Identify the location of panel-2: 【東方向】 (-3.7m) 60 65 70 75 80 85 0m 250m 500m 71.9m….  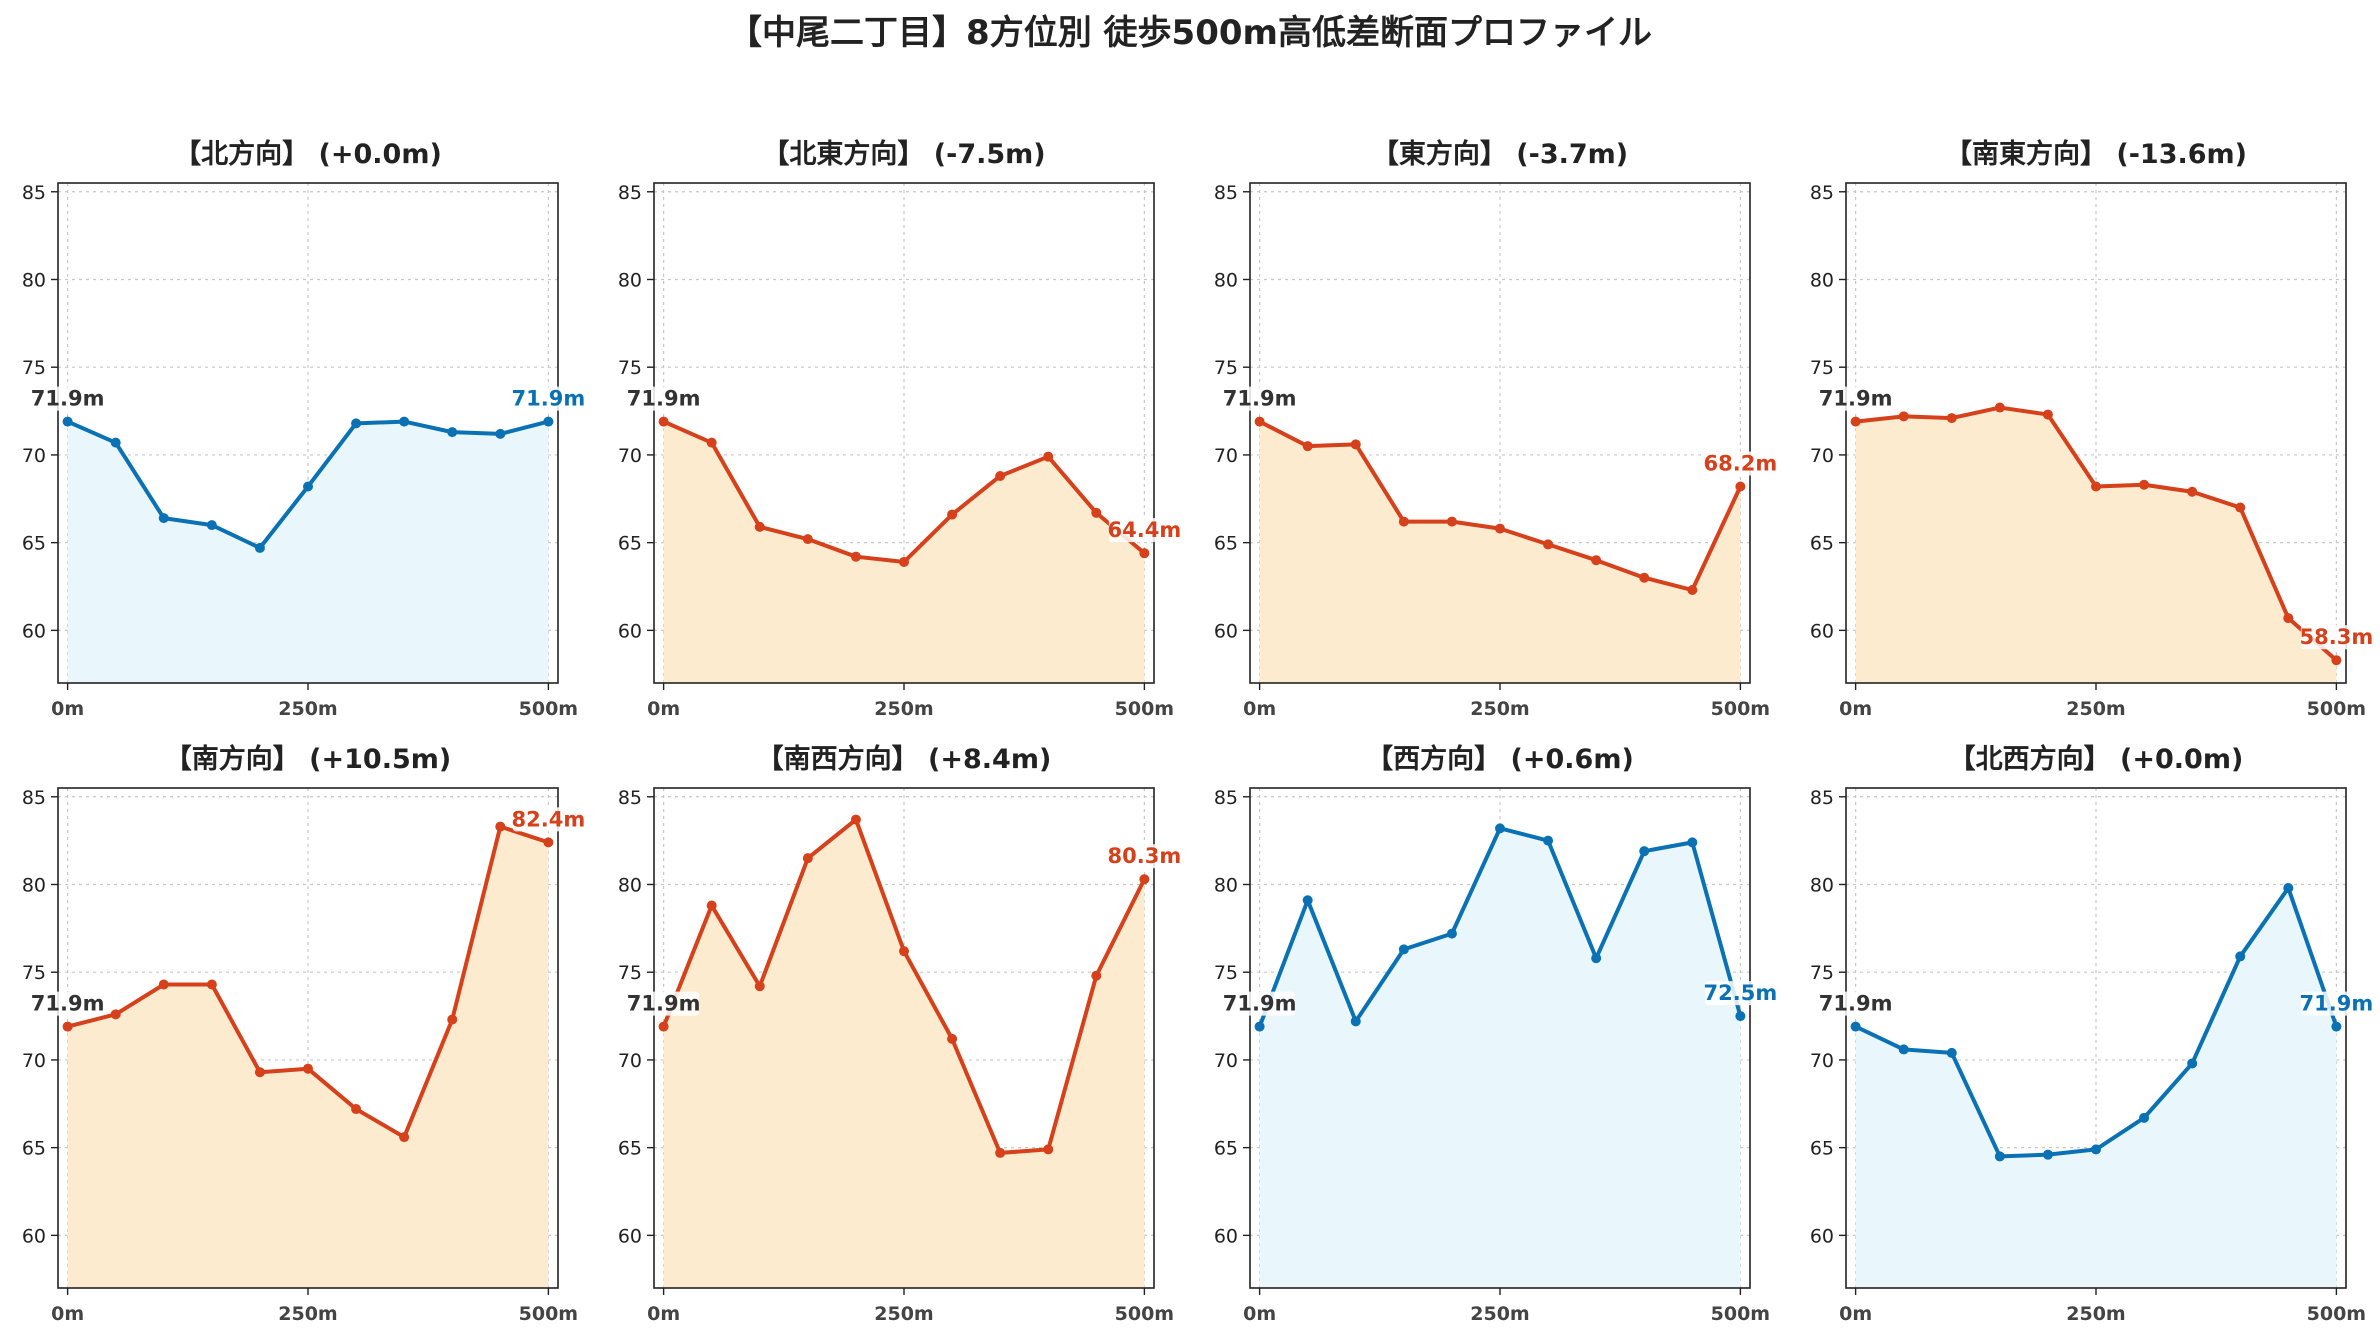
(1495, 429).